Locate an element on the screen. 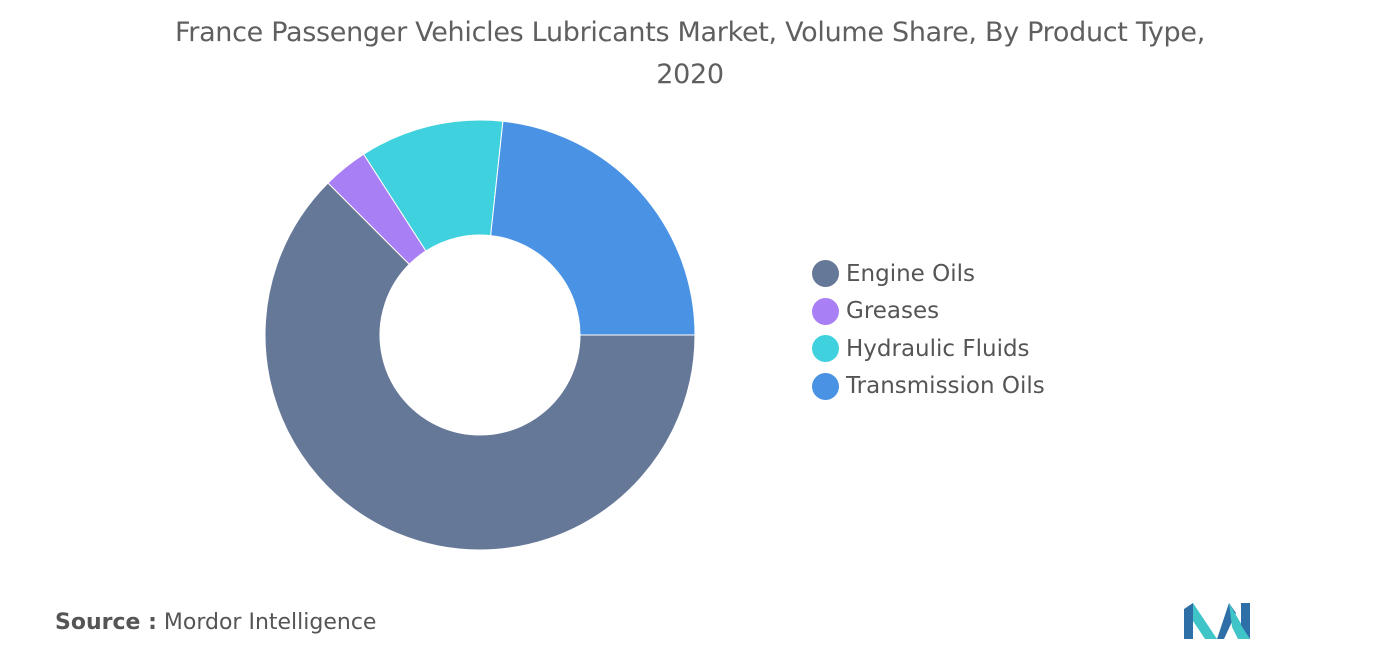  legend-swatch-engine-oils is located at coordinates (825, 274).